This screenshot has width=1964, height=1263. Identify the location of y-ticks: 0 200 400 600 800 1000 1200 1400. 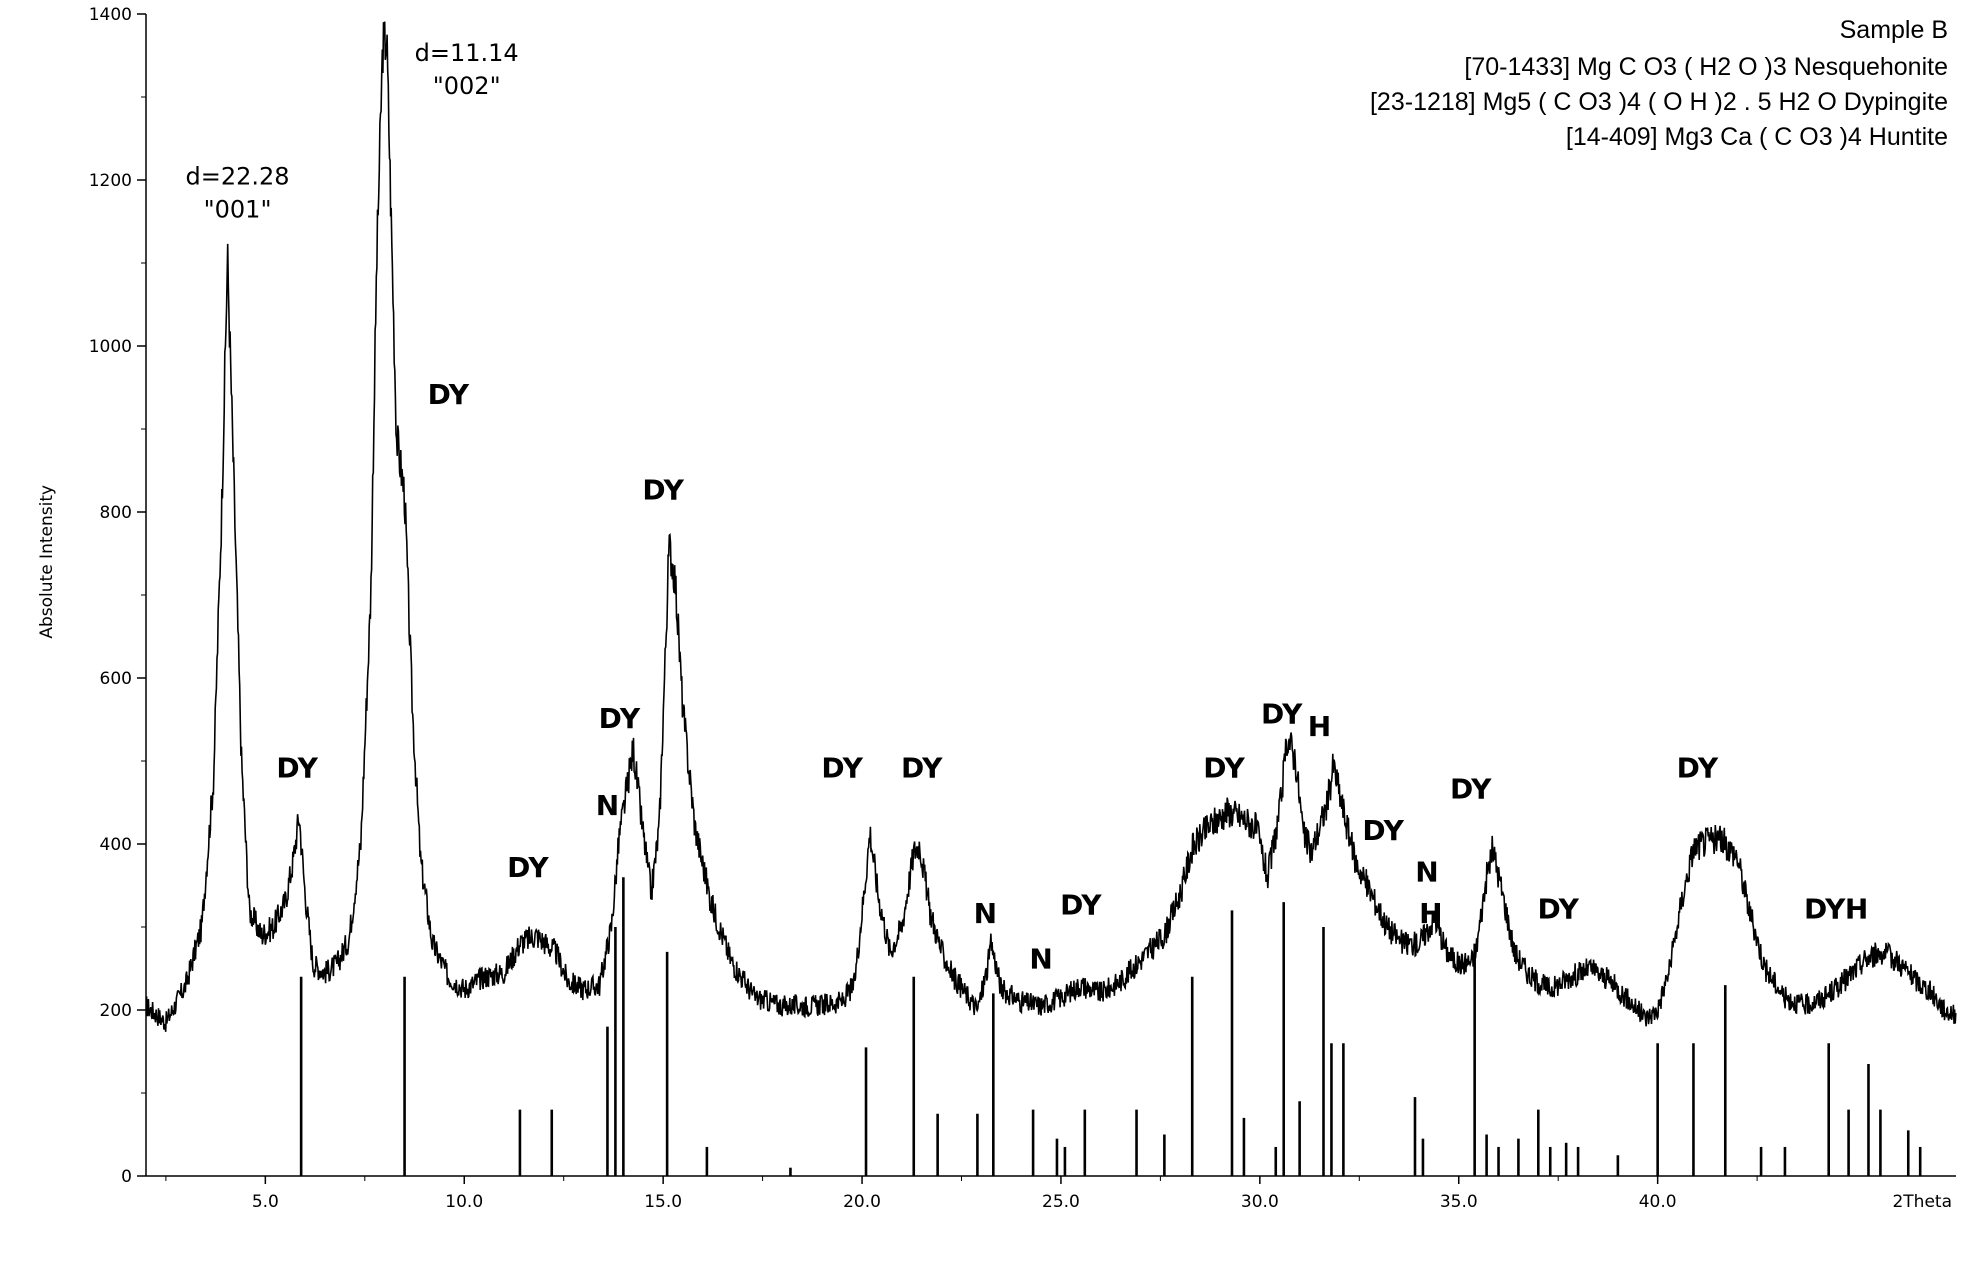
(117, 596).